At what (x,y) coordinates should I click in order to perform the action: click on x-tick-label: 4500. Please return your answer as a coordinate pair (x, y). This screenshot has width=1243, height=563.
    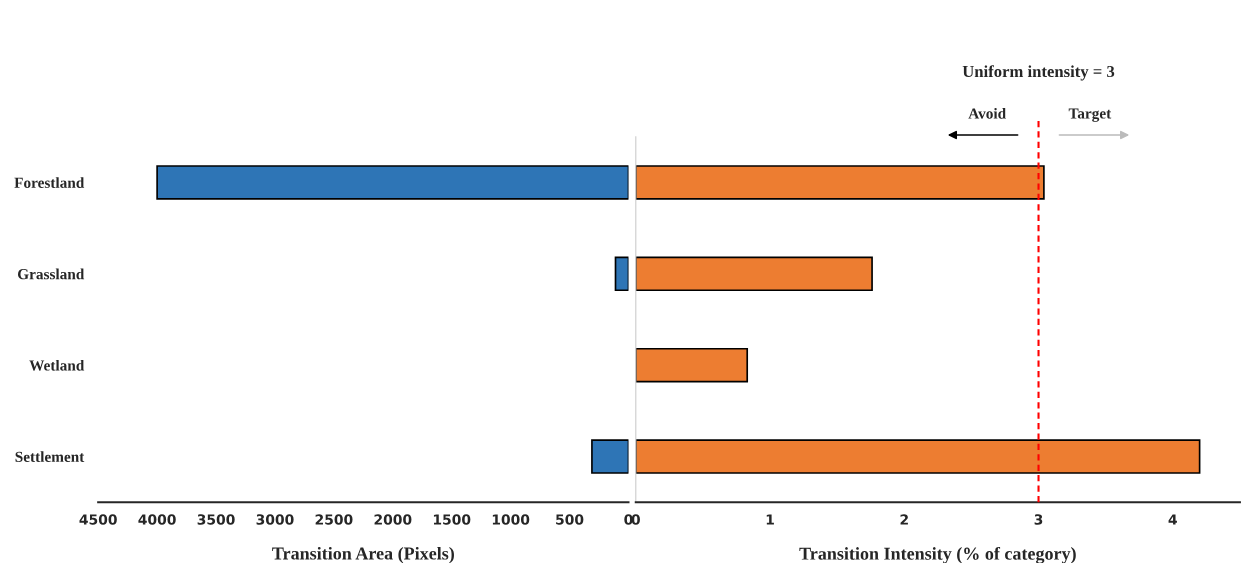
    Looking at the image, I should click on (98, 519).